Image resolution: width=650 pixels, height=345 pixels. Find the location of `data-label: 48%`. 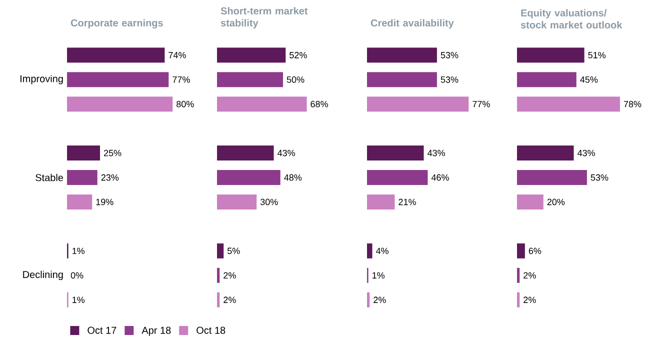

data-label: 48% is located at coordinates (293, 177).